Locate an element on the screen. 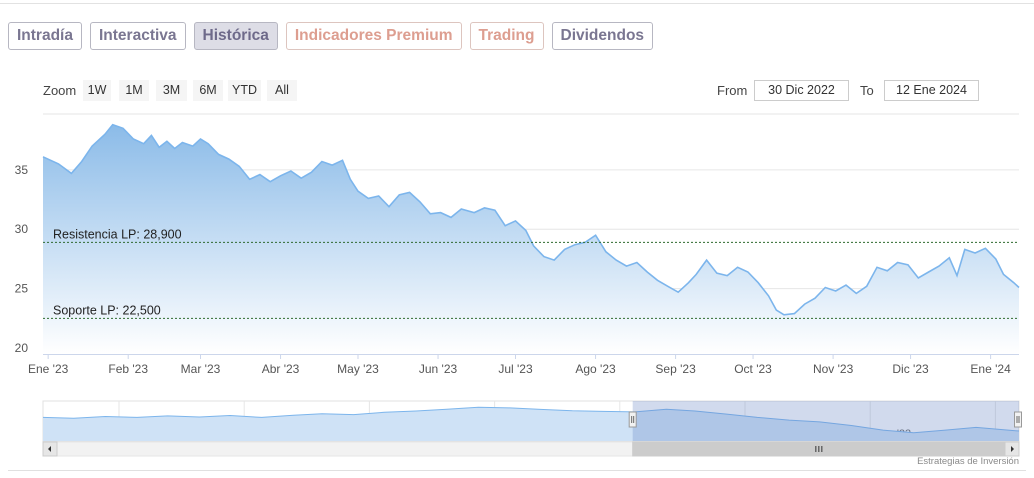 This screenshot has width=1034, height=478. x-tick-label: Nov '23 is located at coordinates (833, 369).